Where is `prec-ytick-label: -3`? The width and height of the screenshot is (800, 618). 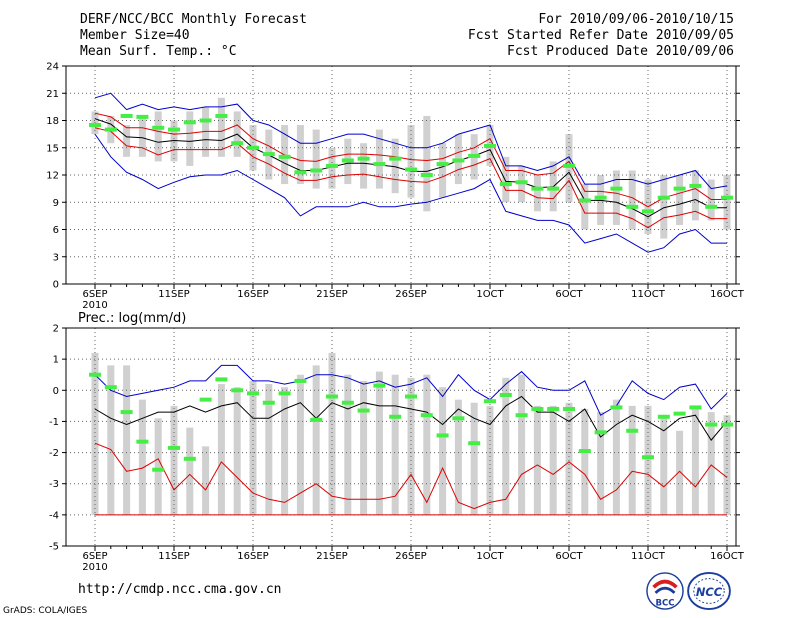
prec-ytick-label: -3 is located at coordinates (54, 484).